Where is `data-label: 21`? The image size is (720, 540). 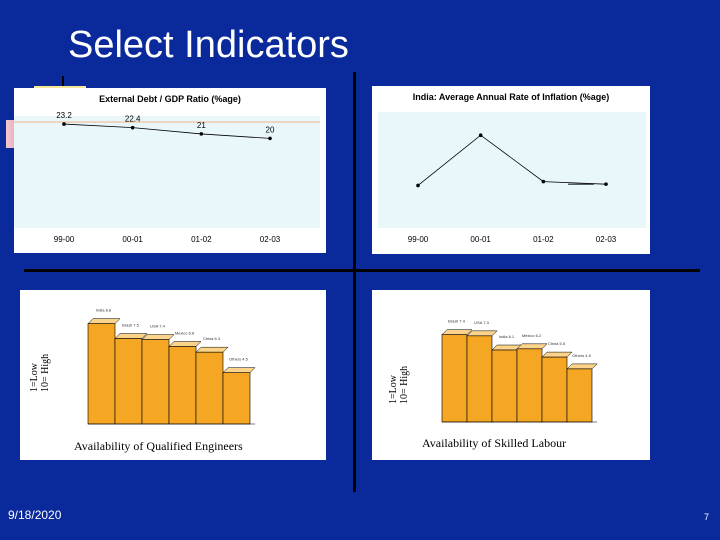 data-label: 21 is located at coordinates (201, 125).